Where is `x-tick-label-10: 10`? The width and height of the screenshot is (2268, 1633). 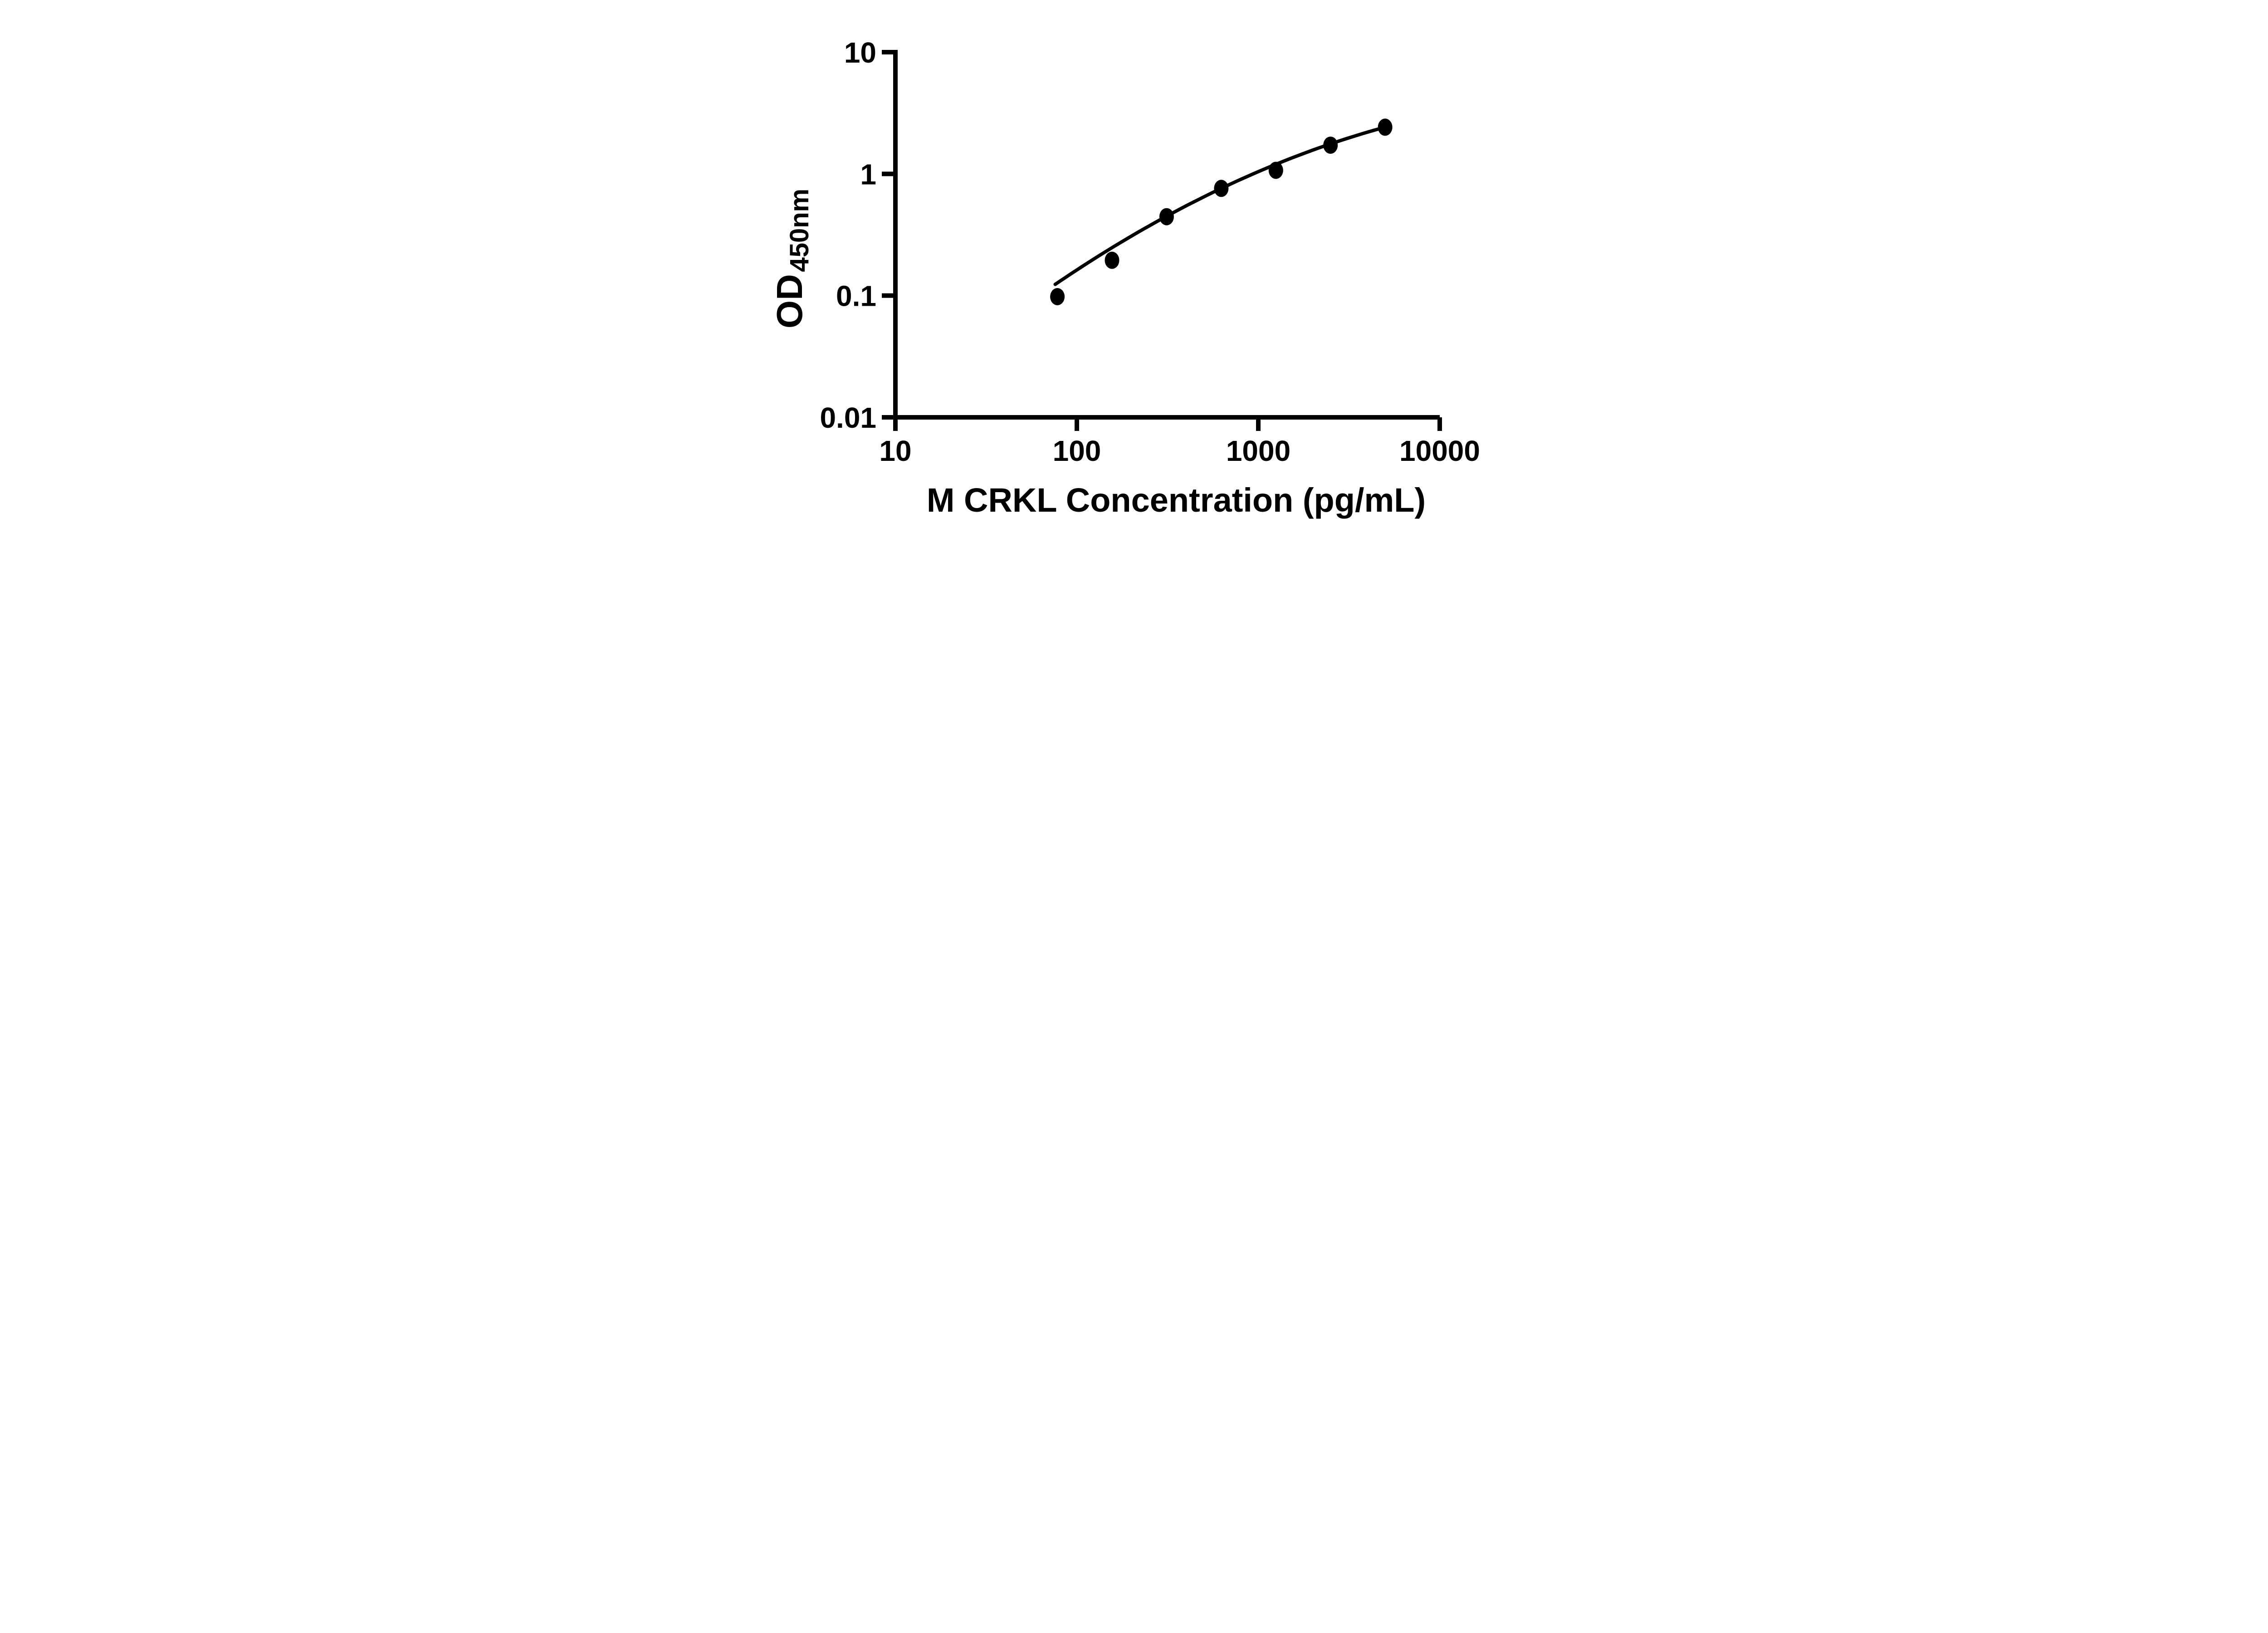 x-tick-label-10: 10 is located at coordinates (895, 451).